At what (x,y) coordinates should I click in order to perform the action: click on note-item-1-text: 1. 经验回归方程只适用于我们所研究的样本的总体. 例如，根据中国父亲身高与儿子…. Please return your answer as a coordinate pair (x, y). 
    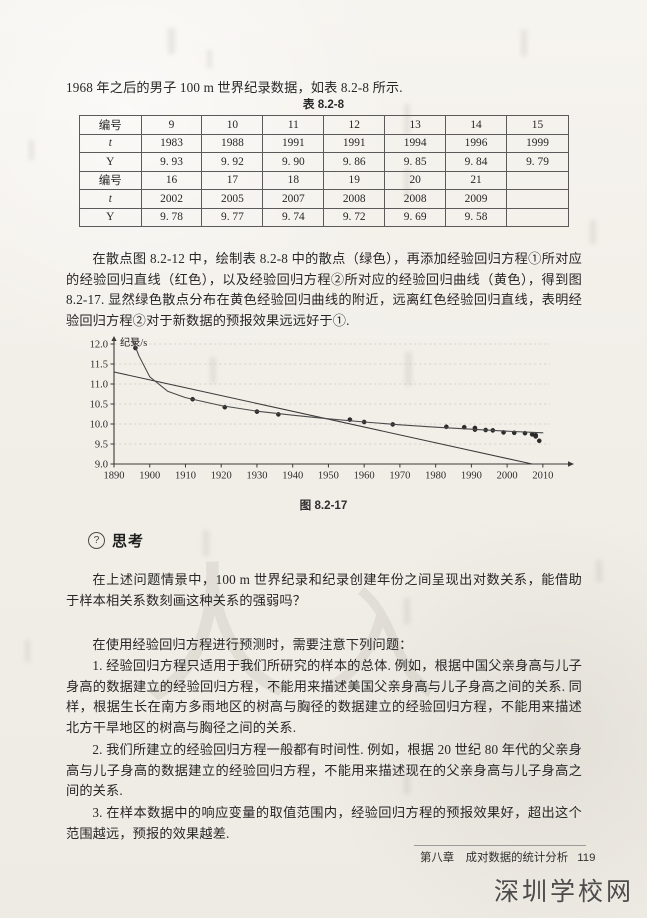
    Looking at the image, I should click on (324, 696).